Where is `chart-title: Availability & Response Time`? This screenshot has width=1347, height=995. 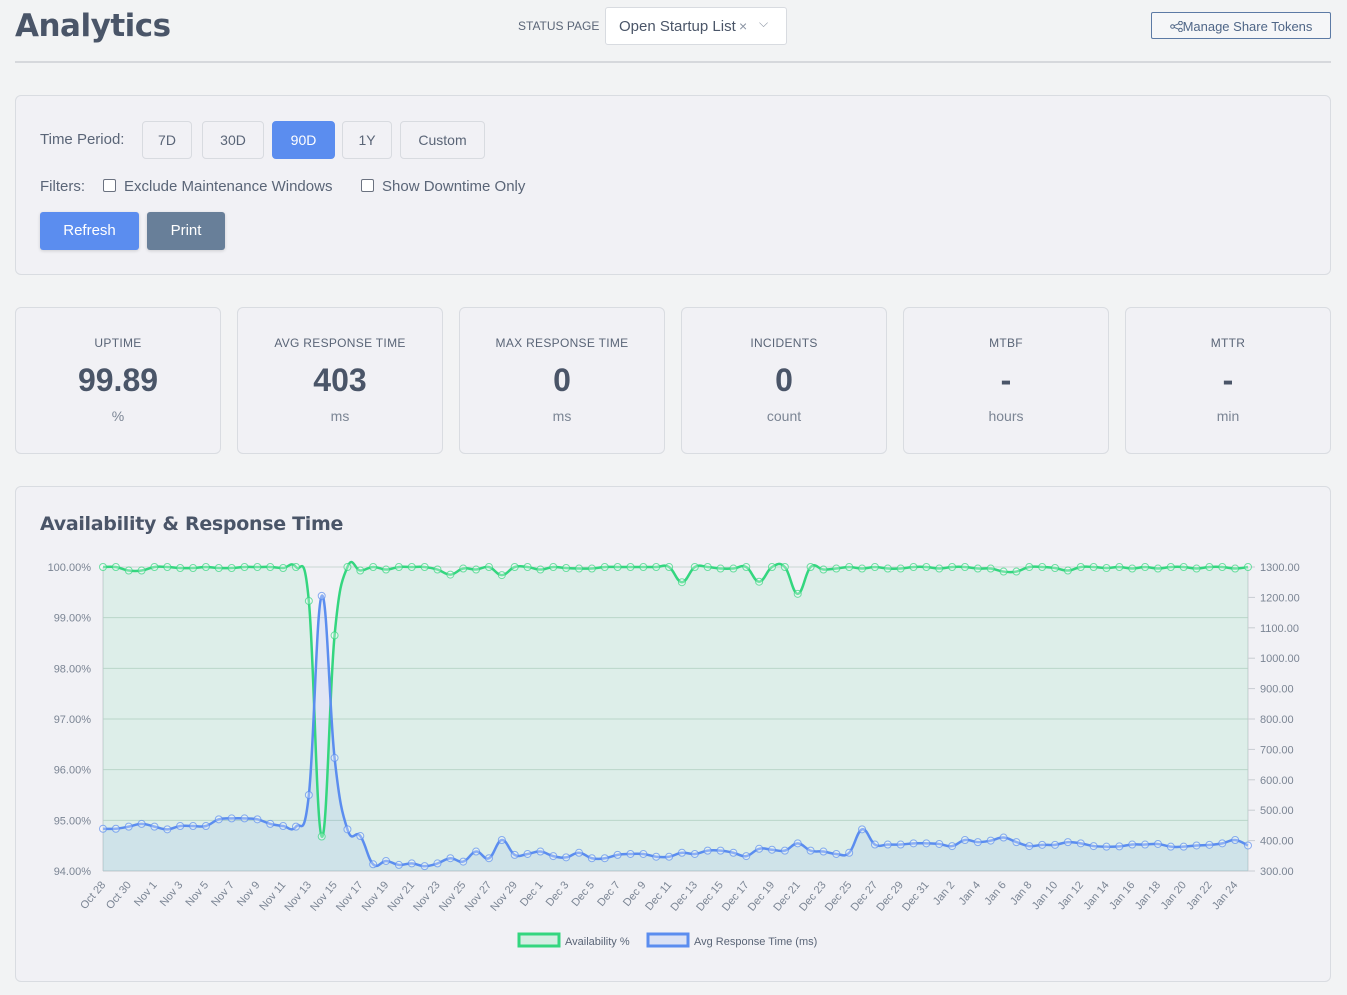
chart-title: Availability & Response Time is located at coordinates (192, 524).